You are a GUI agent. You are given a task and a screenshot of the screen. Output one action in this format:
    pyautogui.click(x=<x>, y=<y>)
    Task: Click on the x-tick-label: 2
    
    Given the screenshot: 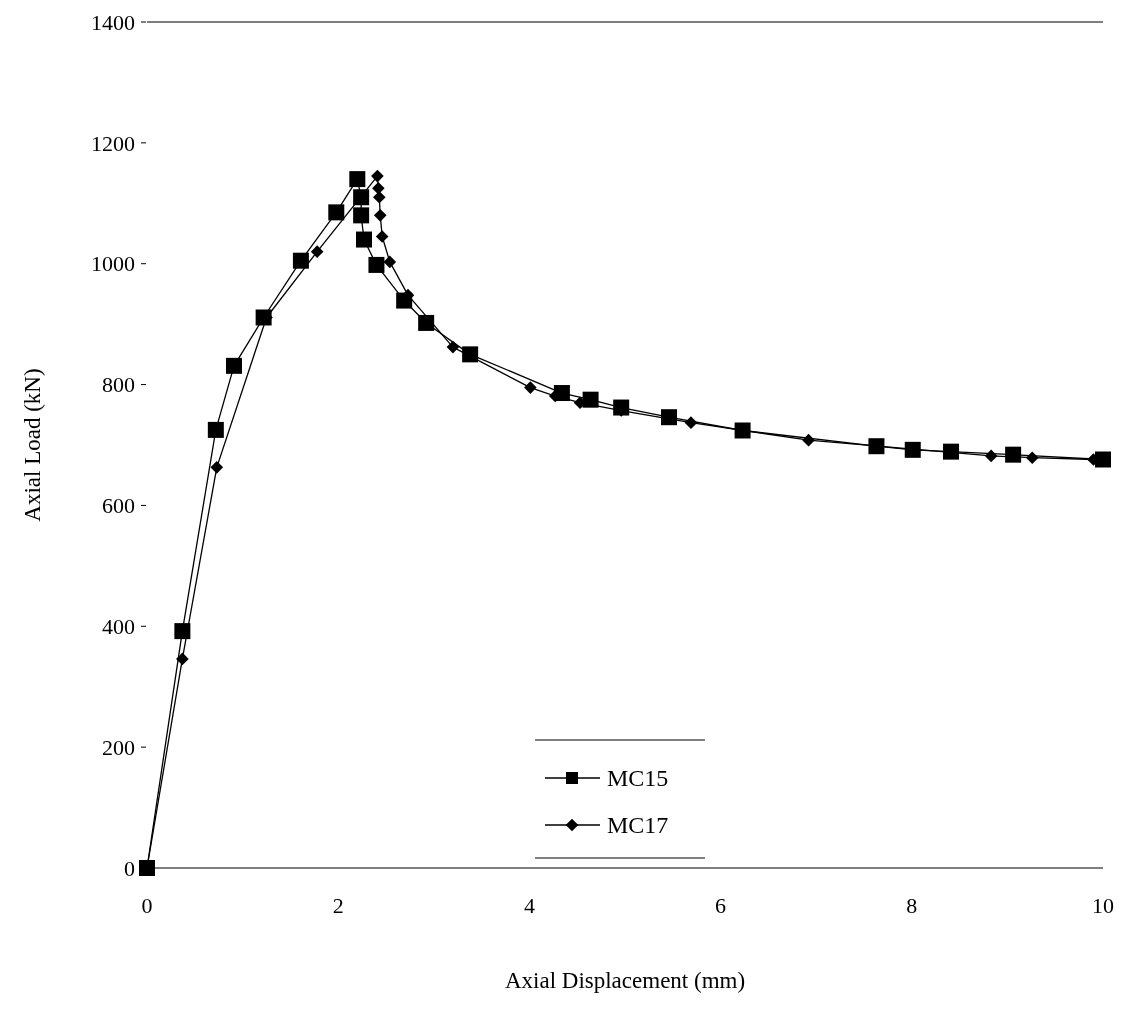 What is the action you would take?
    pyautogui.click(x=338, y=905)
    